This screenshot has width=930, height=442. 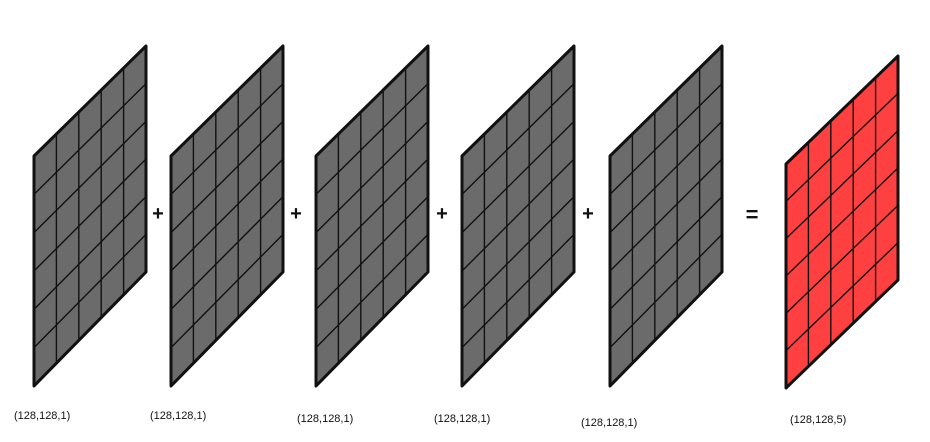 I want to click on tensor-4-shape-label: (128,128,1), so click(x=462, y=419).